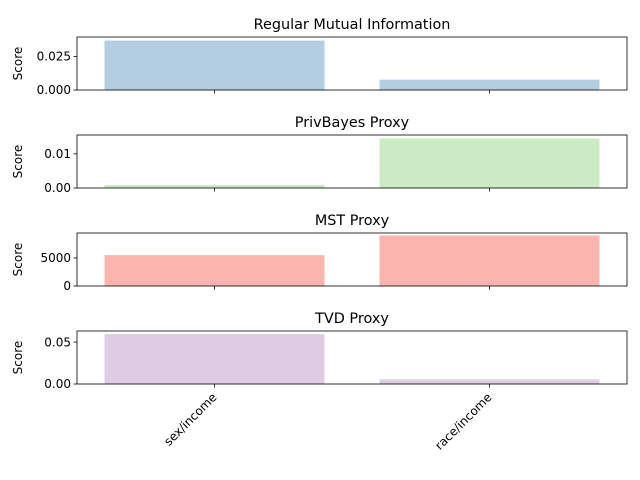 This screenshot has width=640, height=480. Describe the element at coordinates (463, 421) in the screenshot. I see `x-category-label: race/income` at that location.